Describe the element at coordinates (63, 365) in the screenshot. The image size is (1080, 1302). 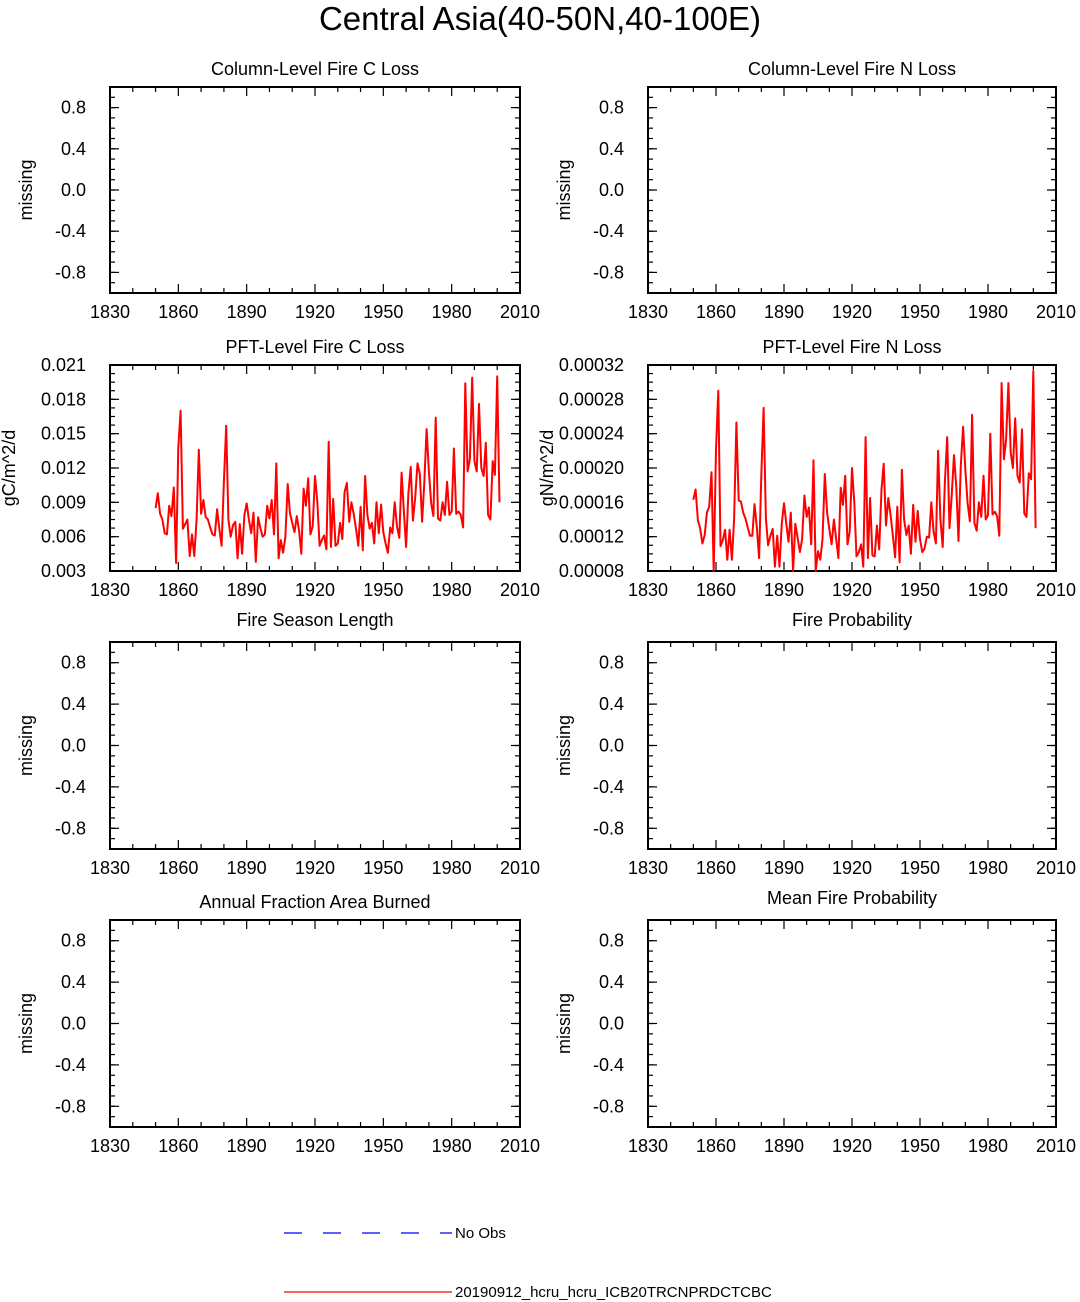
I see `y-tick-label: 0.021` at that location.